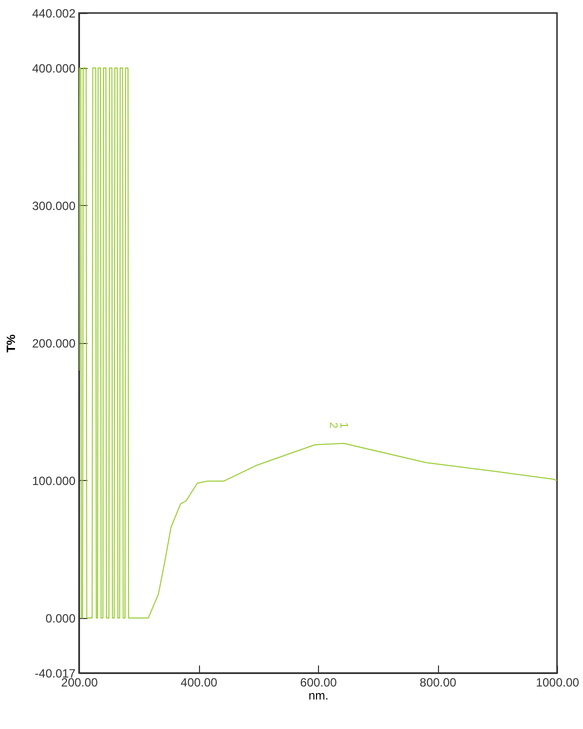 The image size is (583, 729). I want to click on x-tick-label: 600.00, so click(319, 683).